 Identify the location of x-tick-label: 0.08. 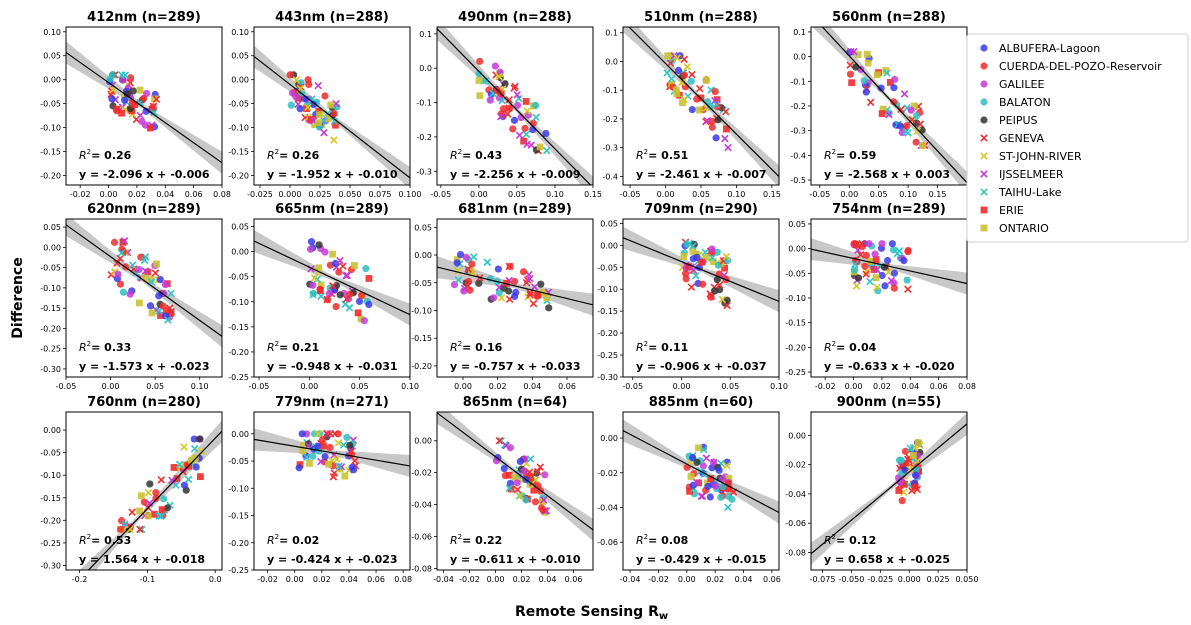
(403, 579).